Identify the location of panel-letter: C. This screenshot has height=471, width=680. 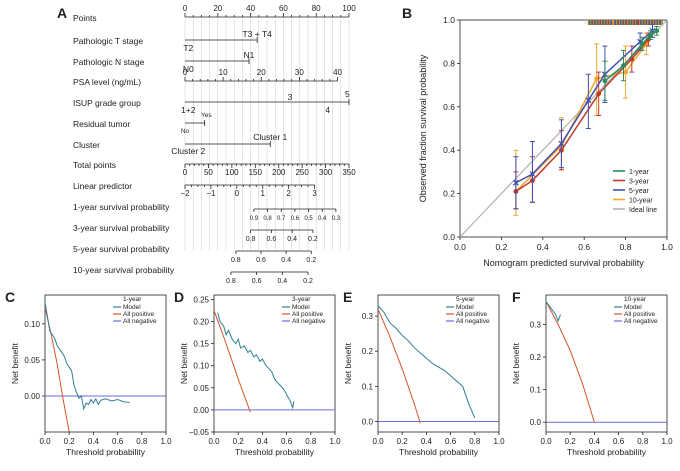
(10, 297).